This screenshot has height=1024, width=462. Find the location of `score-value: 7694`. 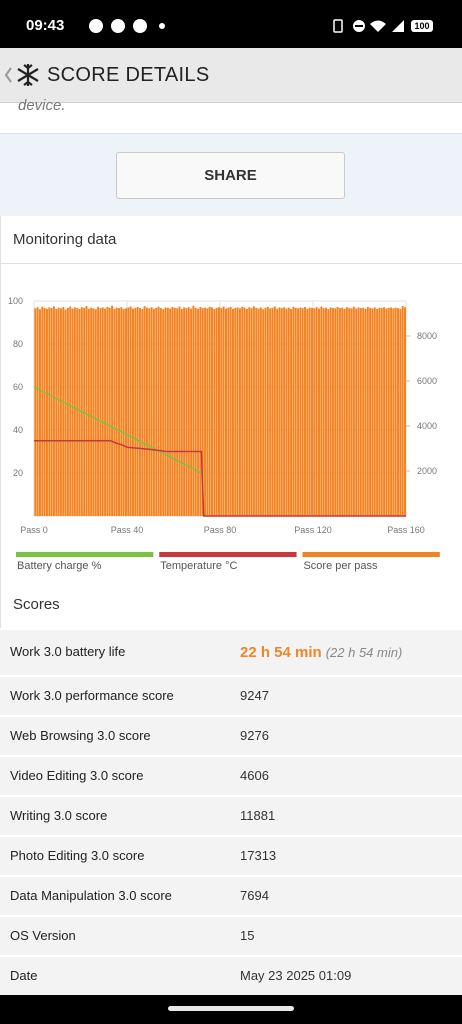

score-value: 7694 is located at coordinates (254, 895).